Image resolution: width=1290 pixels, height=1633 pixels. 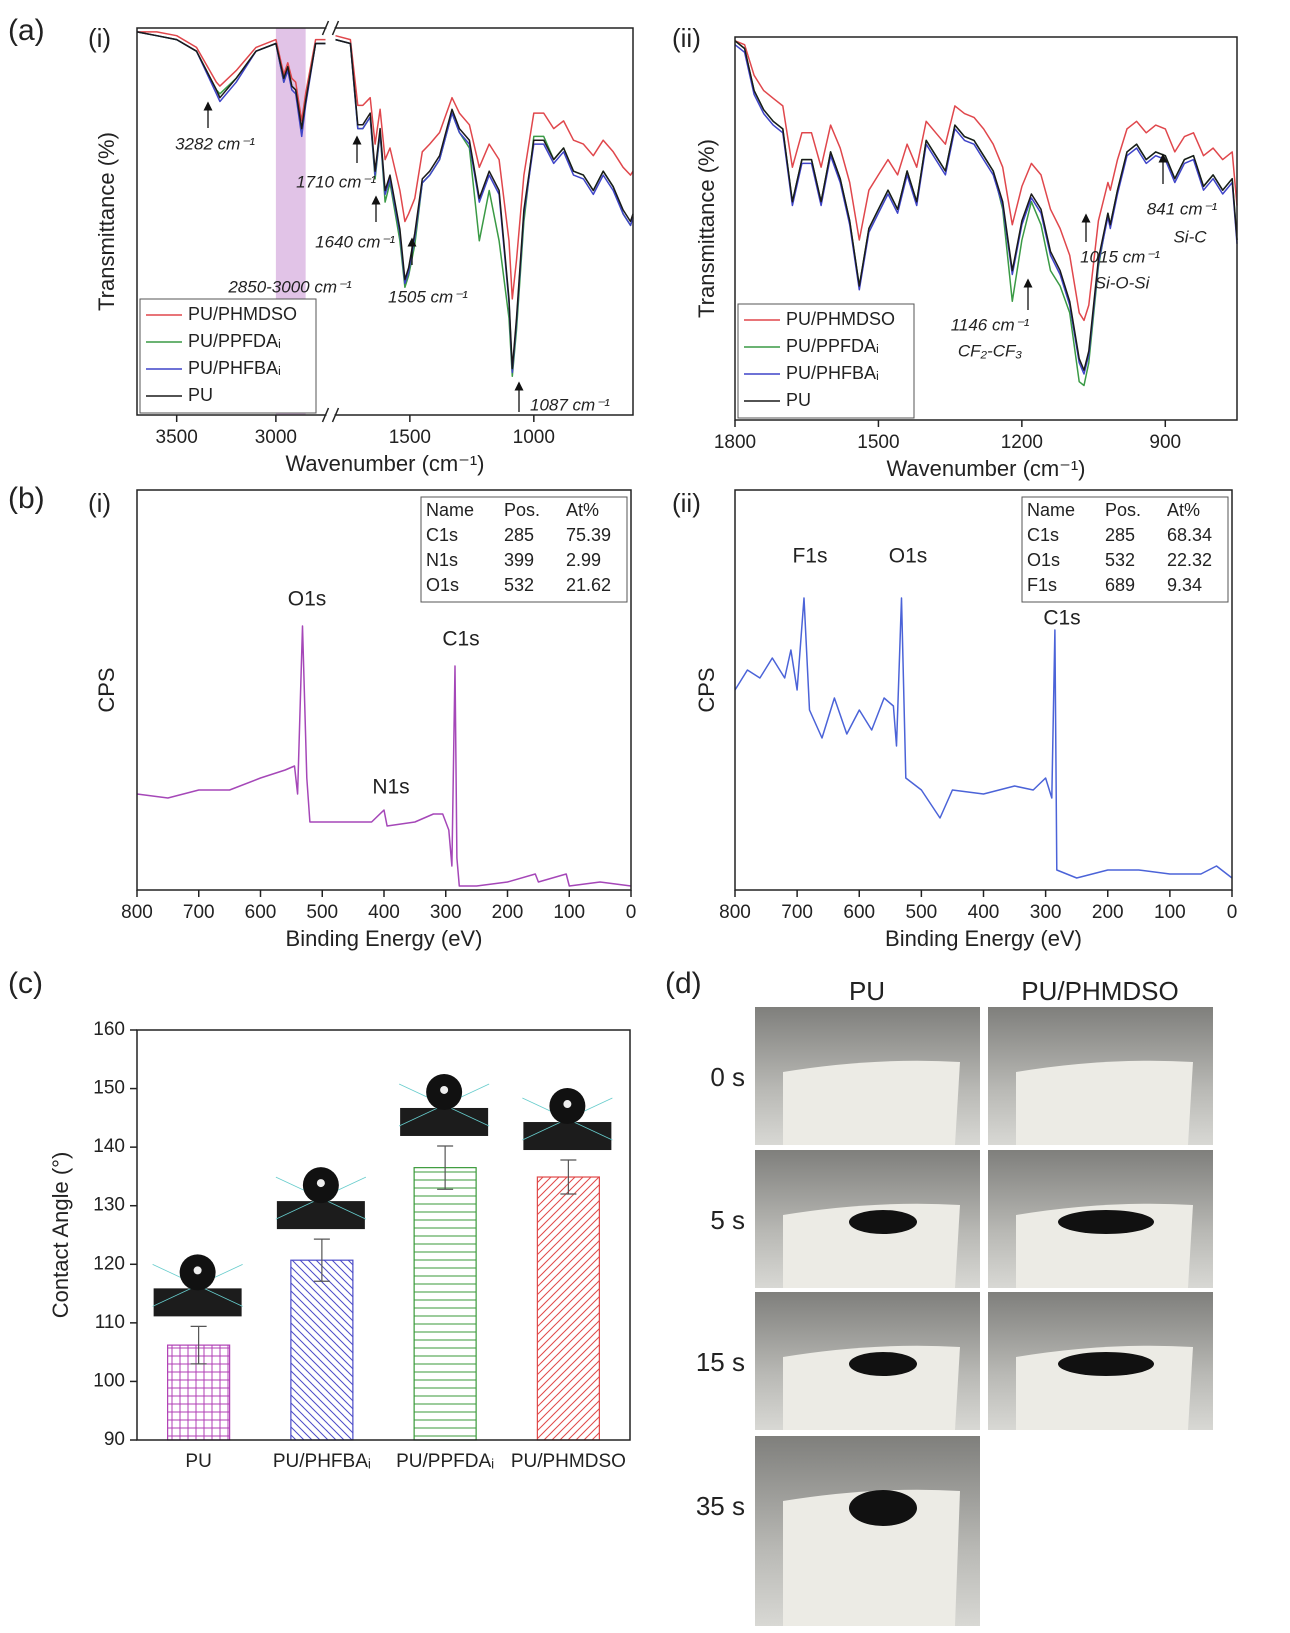 I want to click on x-tick-label: 3500, so click(x=177, y=437).